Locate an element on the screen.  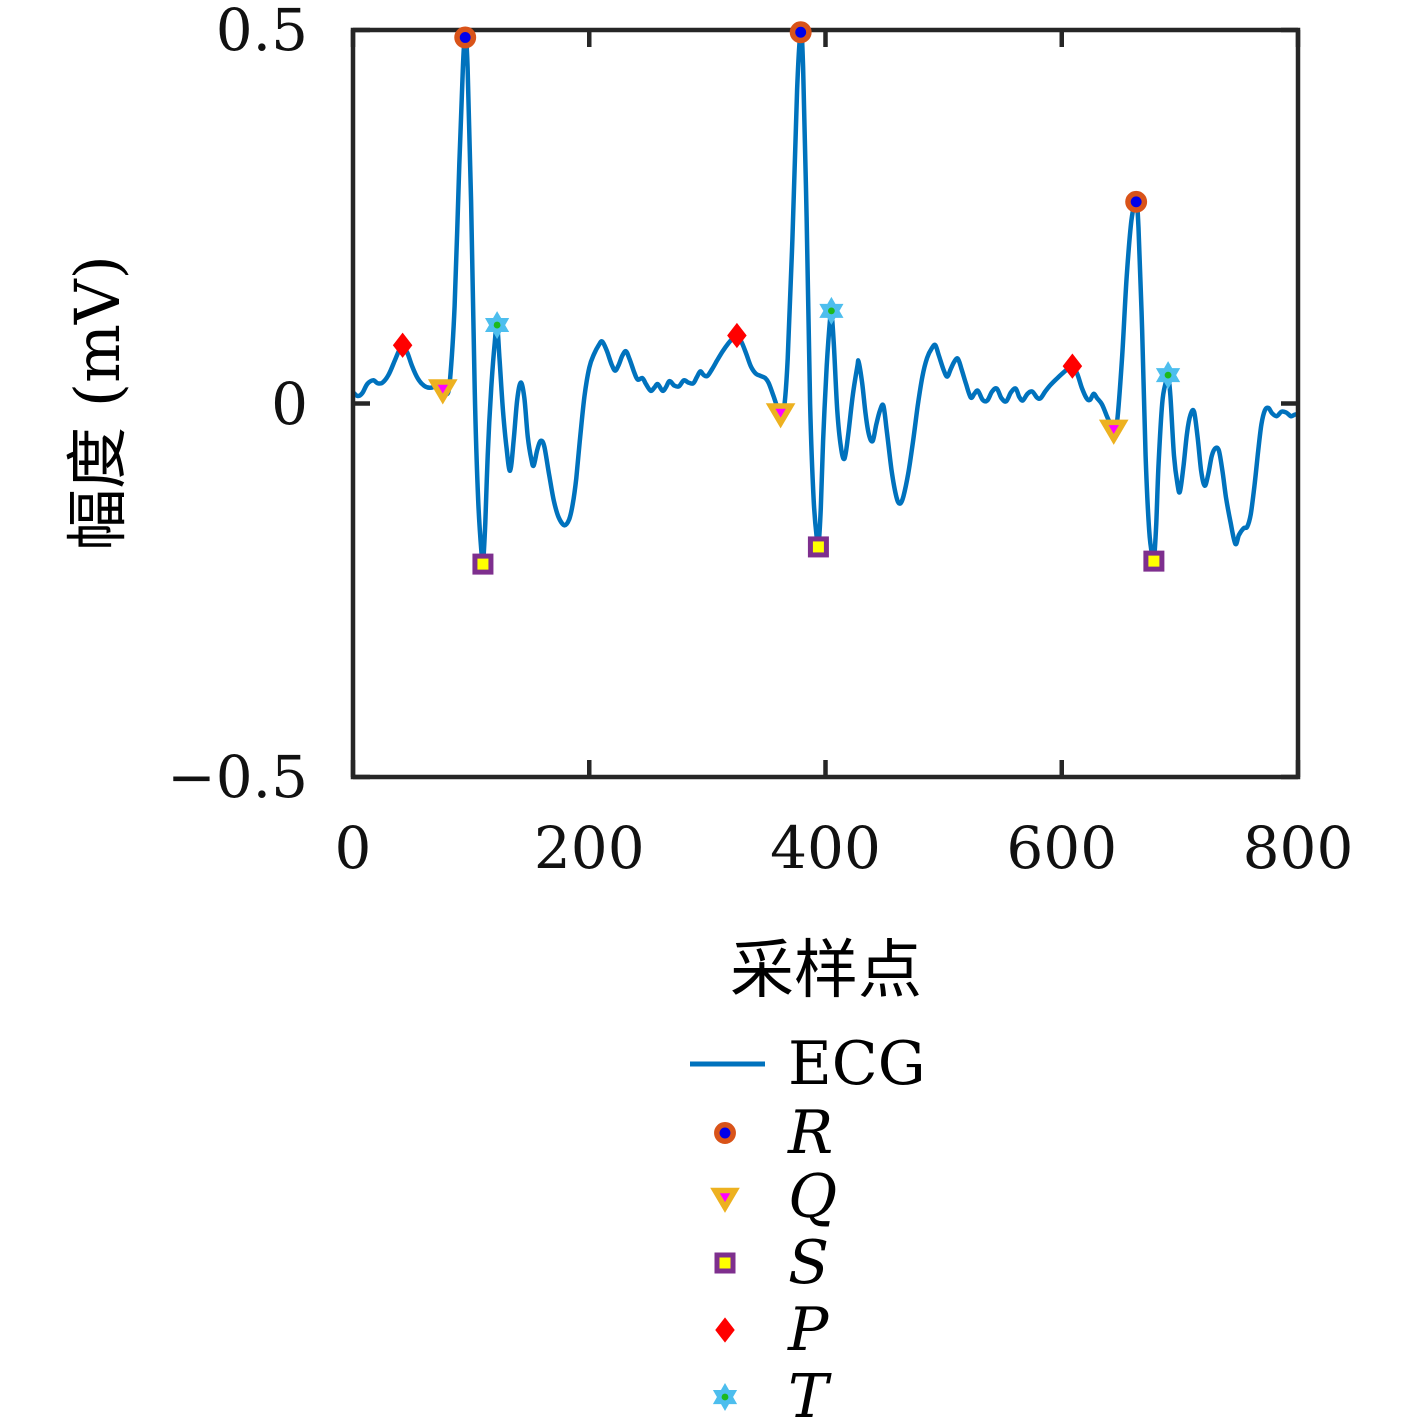
x-tick-label-600: 600 is located at coordinates (1062, 848).